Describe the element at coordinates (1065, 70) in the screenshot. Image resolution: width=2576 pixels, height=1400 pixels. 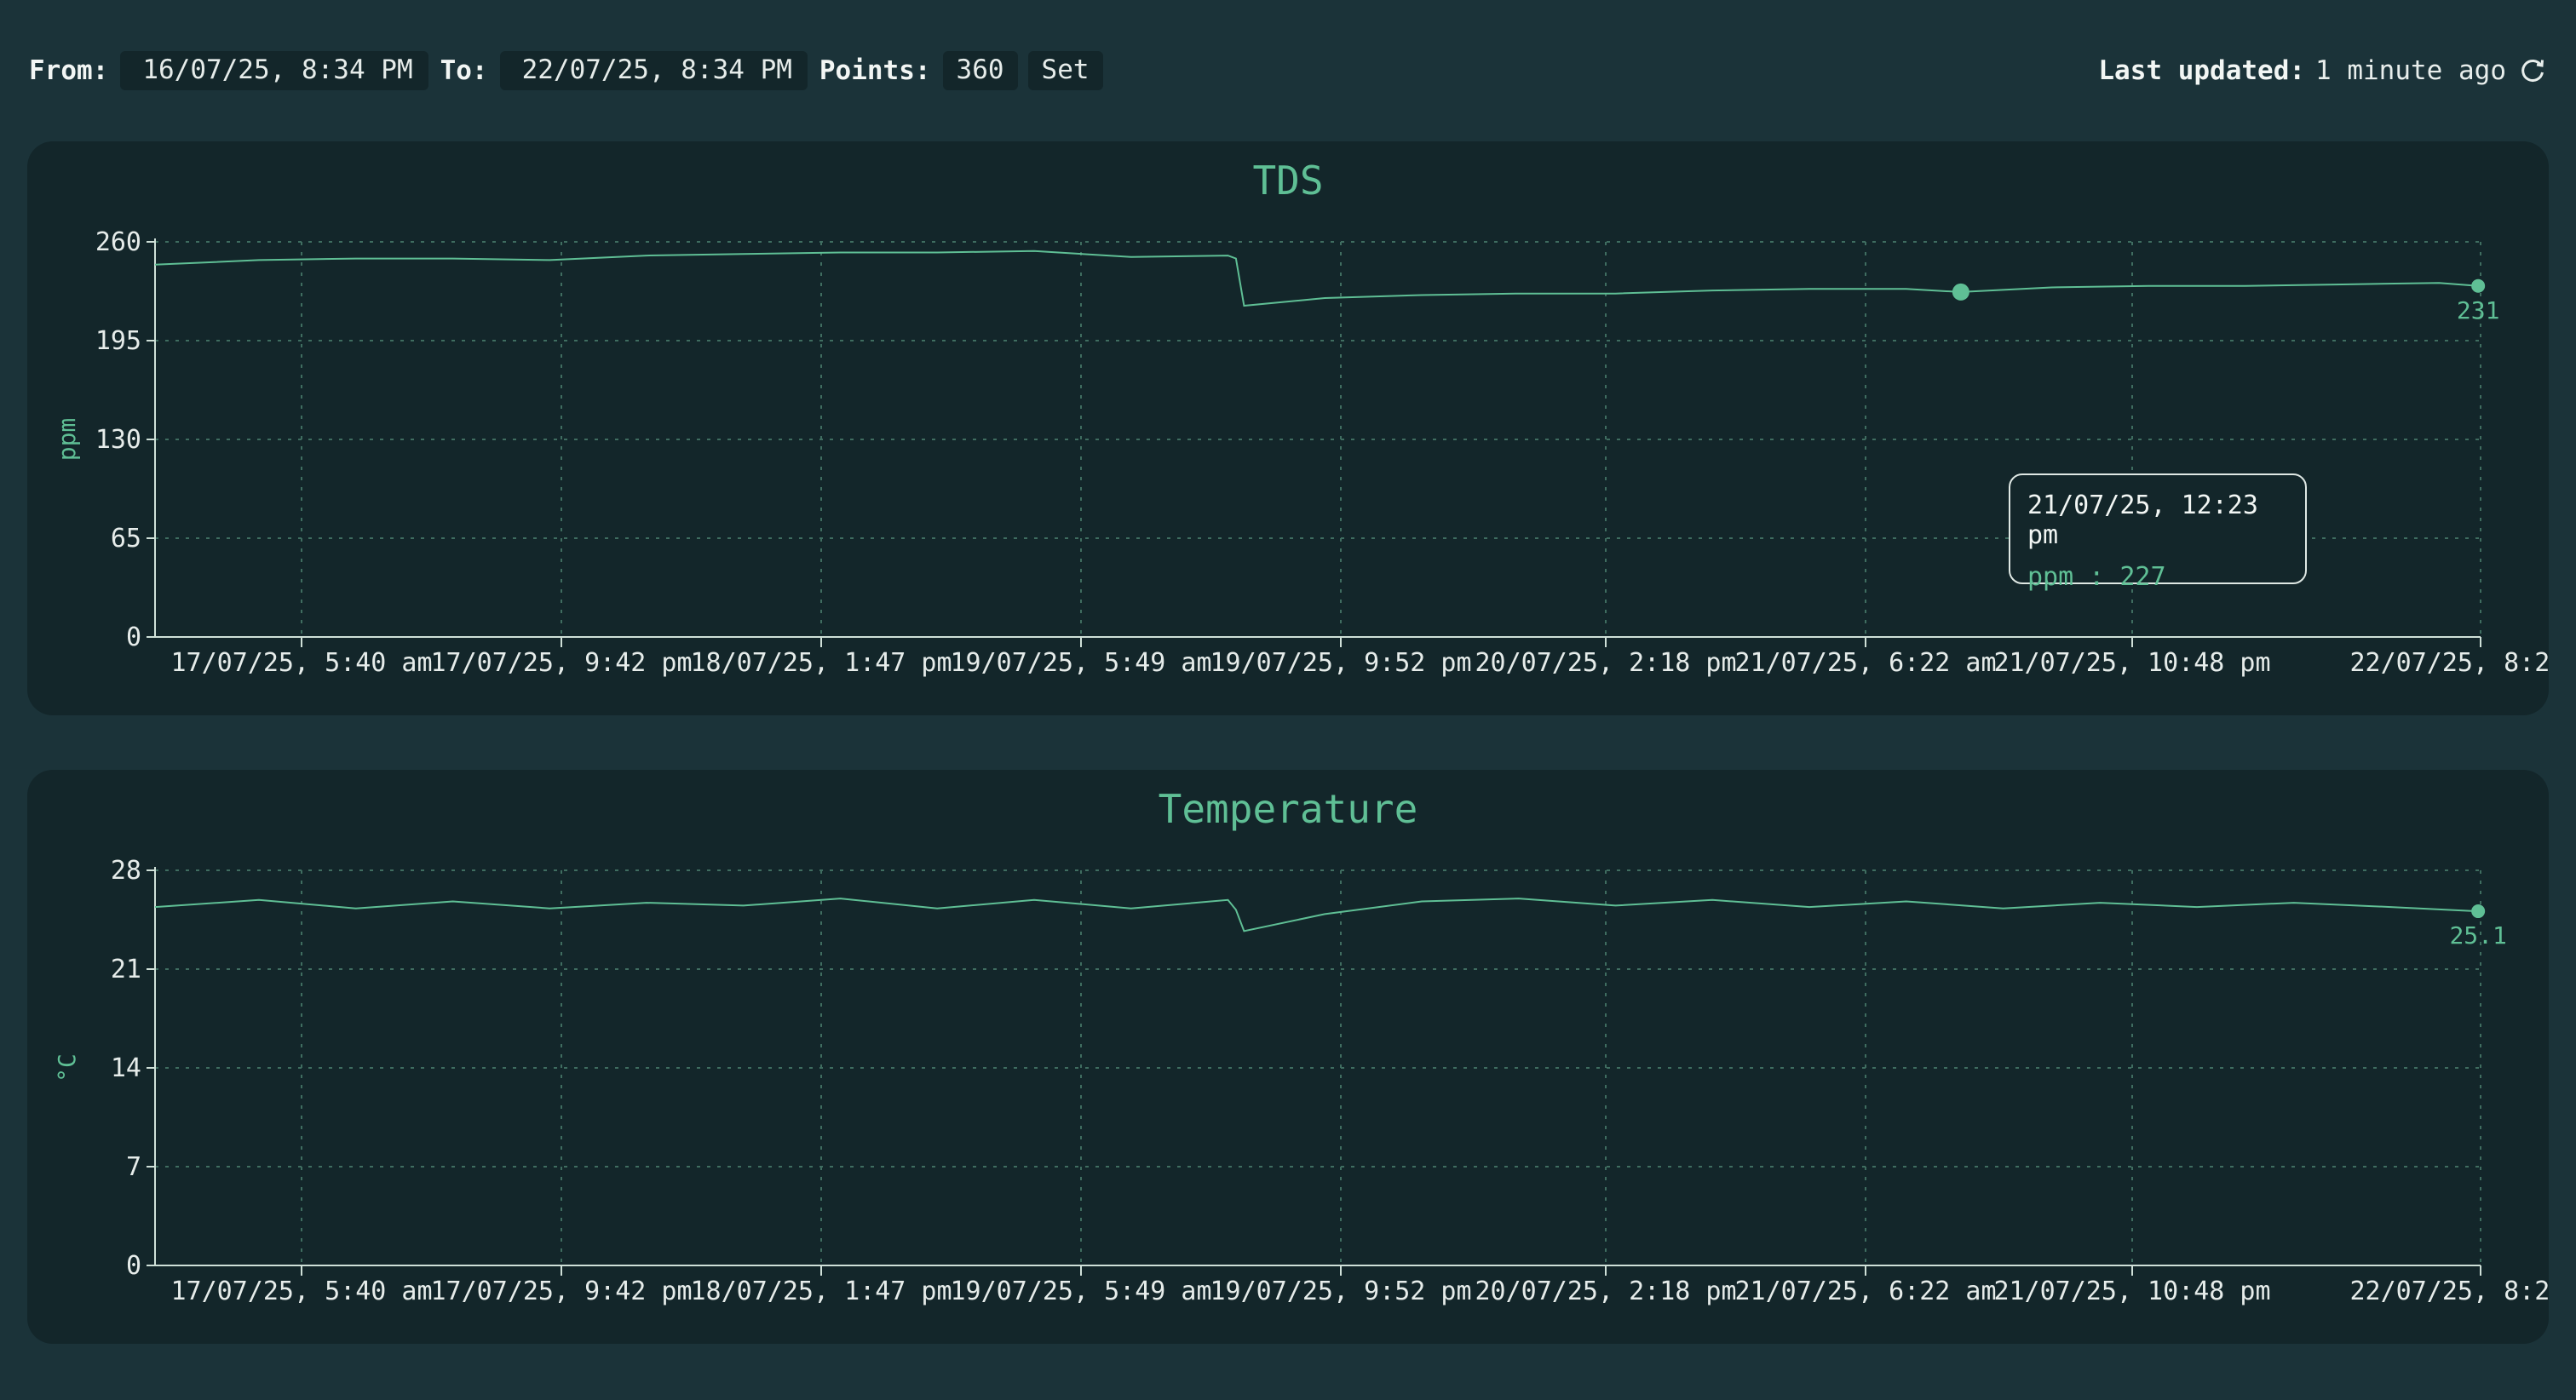
I see `set-button: Set` at that location.